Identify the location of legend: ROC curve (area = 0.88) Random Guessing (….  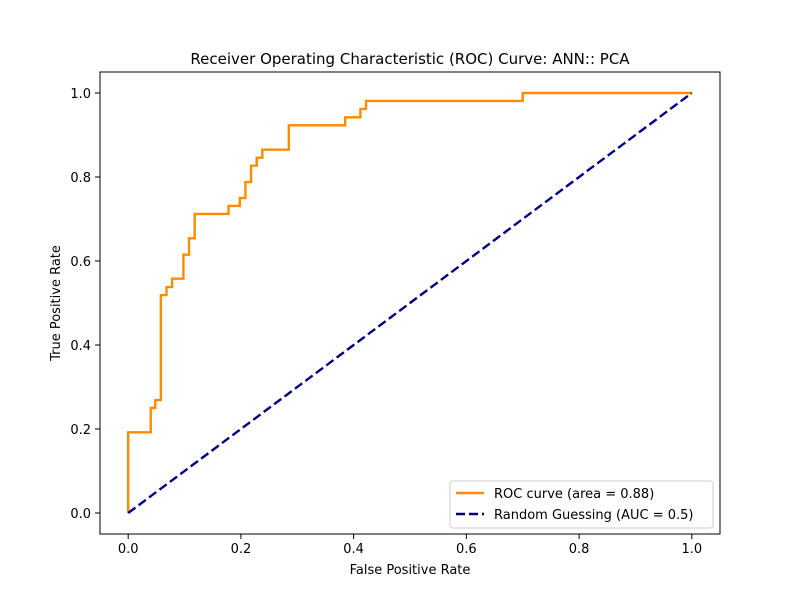
(581, 504).